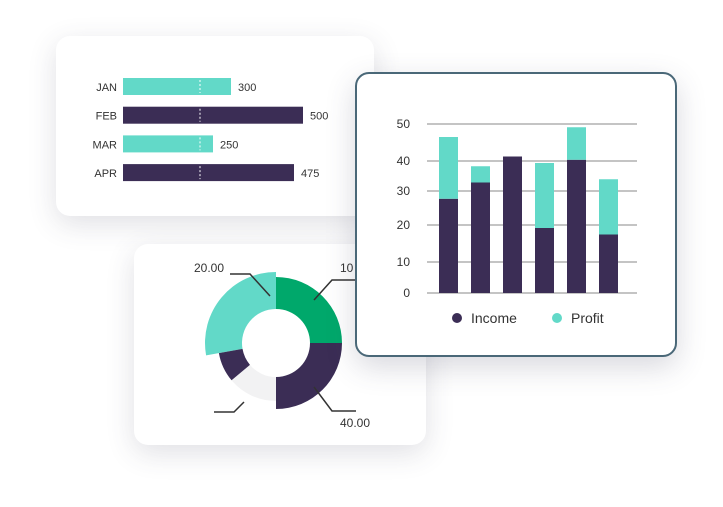 This screenshot has height=507, width=723. I want to click on y-tick-30: 30, so click(404, 191).